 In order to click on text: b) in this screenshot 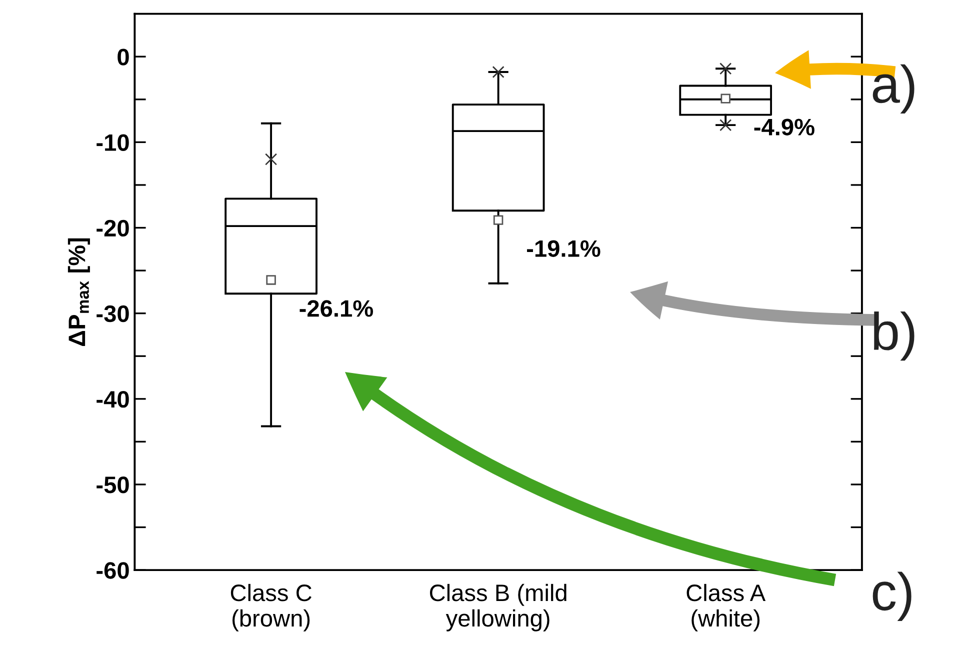, I will do `click(894, 336)`.